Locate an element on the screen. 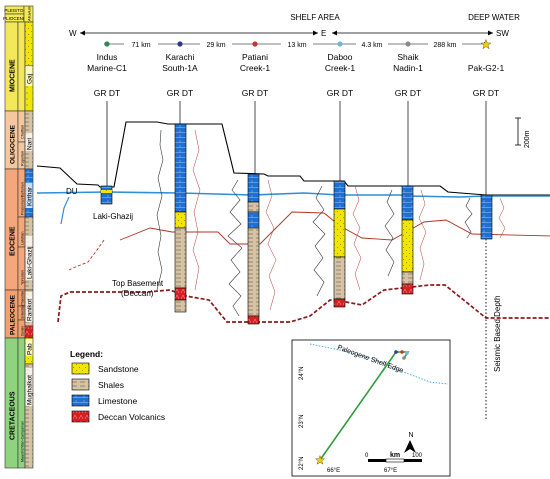  well-logs-daboo: GR DT is located at coordinates (340, 93).